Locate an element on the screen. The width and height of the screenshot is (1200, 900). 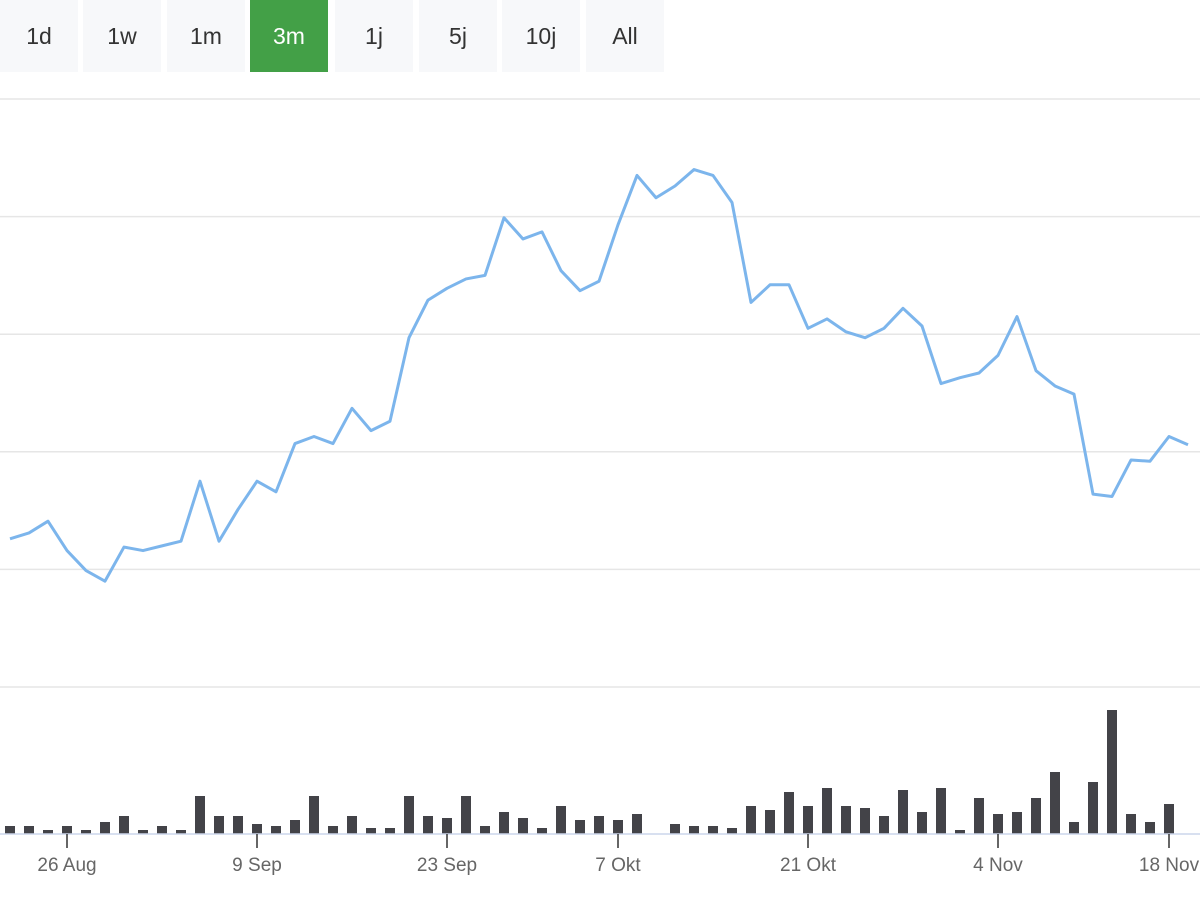
range-button: 1w is located at coordinates (122, 36).